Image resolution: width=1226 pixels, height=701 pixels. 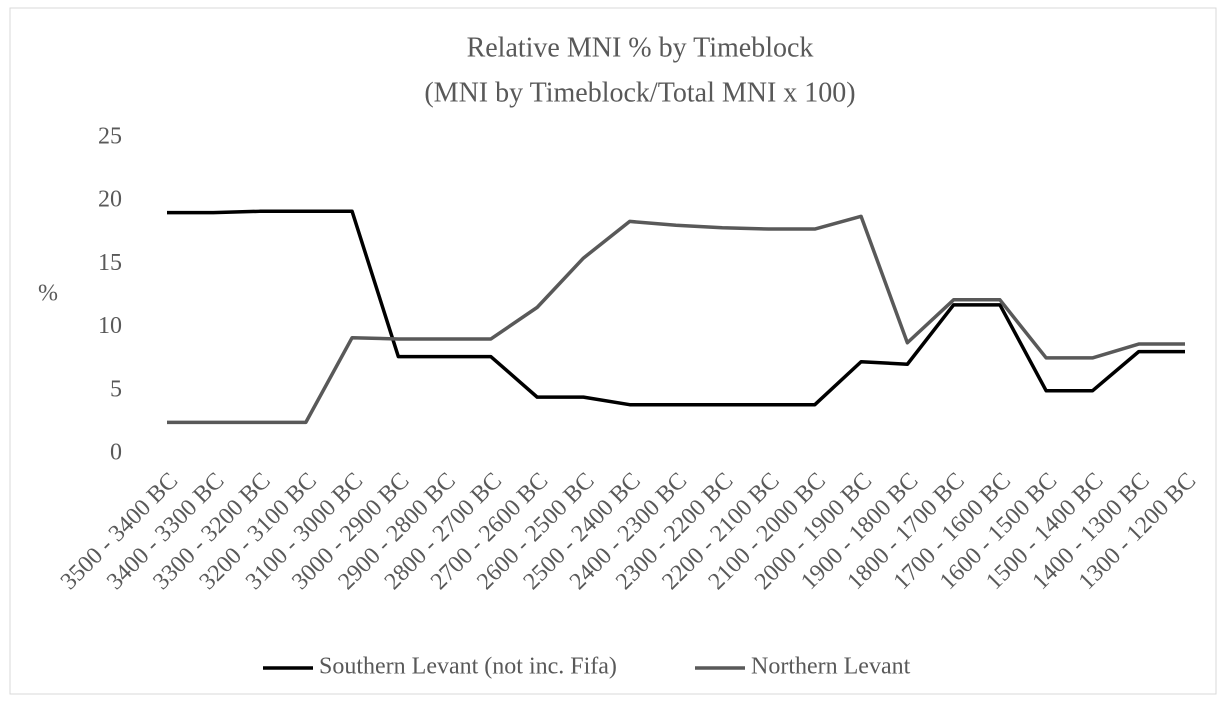 What do you see at coordinates (639, 92) in the screenshot?
I see `chart-subtitle: (MNI by Timeblock/Total MNI x 100)` at bounding box center [639, 92].